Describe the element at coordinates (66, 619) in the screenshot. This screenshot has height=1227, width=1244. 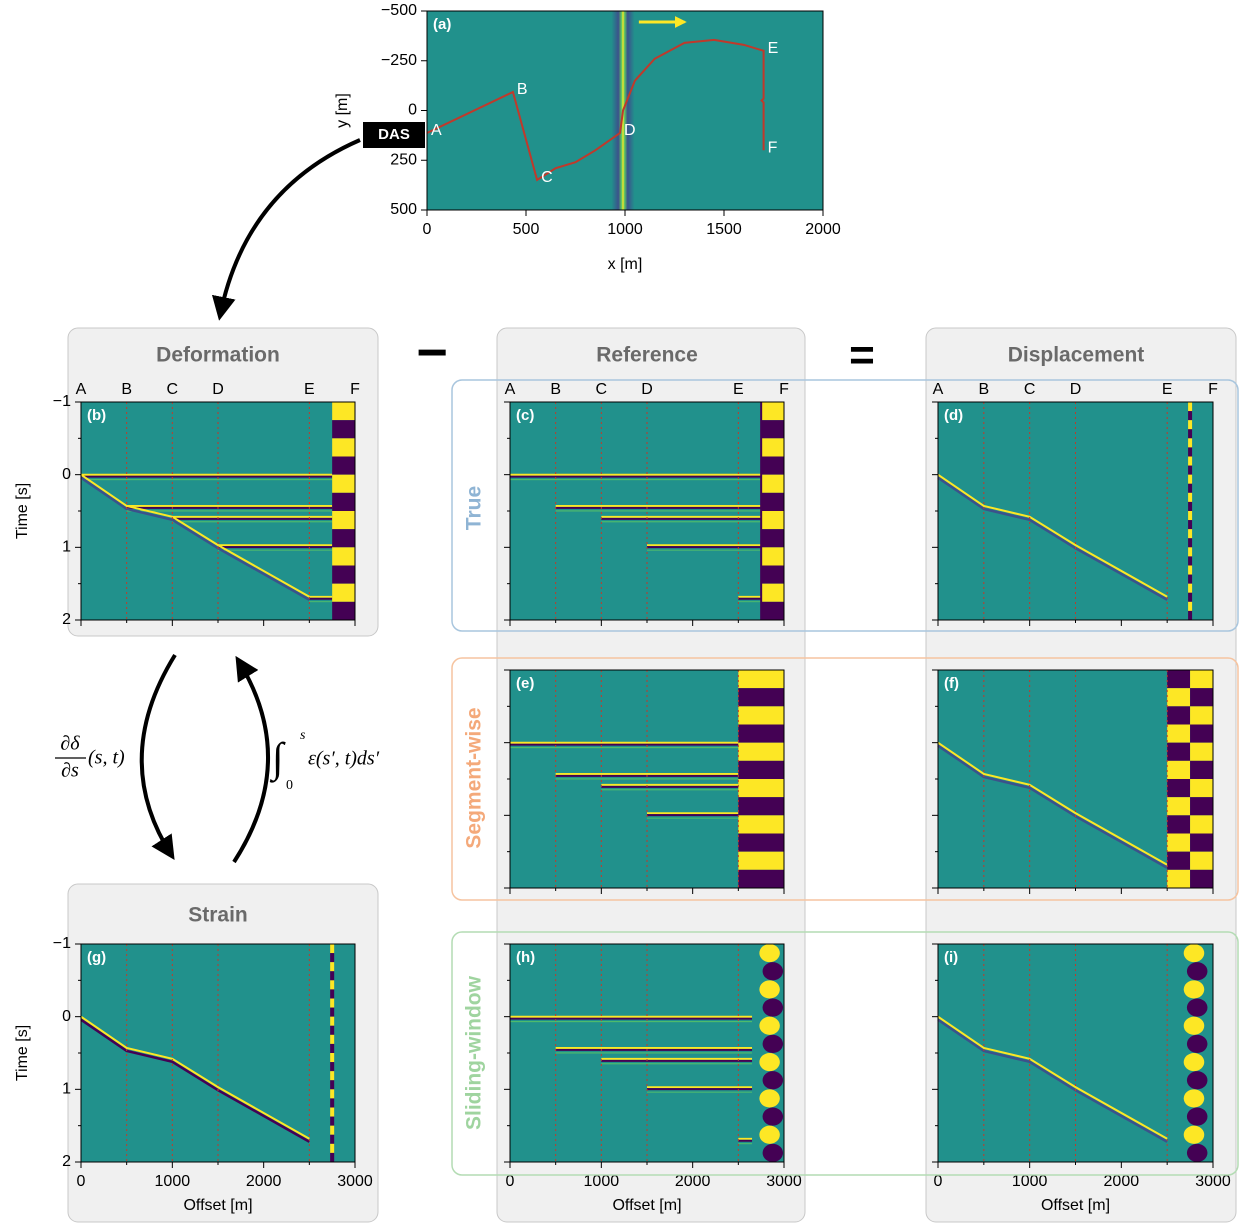
I see `y-tick-label: 2` at that location.